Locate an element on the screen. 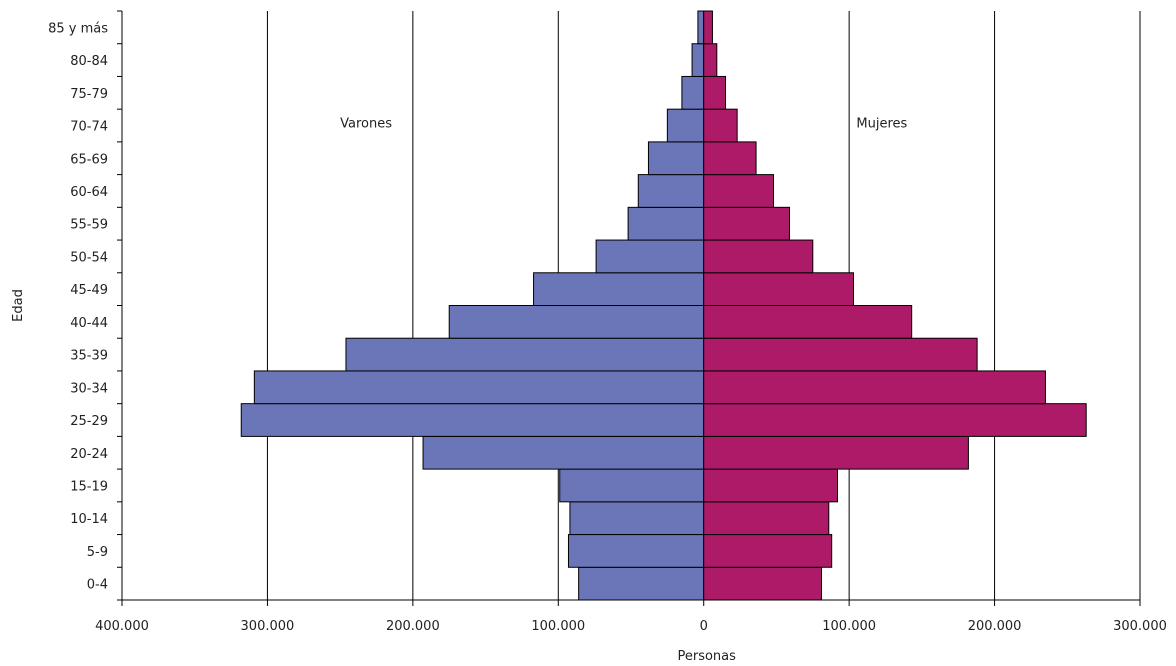  y-tick-label: 85 y más is located at coordinates (78, 28).